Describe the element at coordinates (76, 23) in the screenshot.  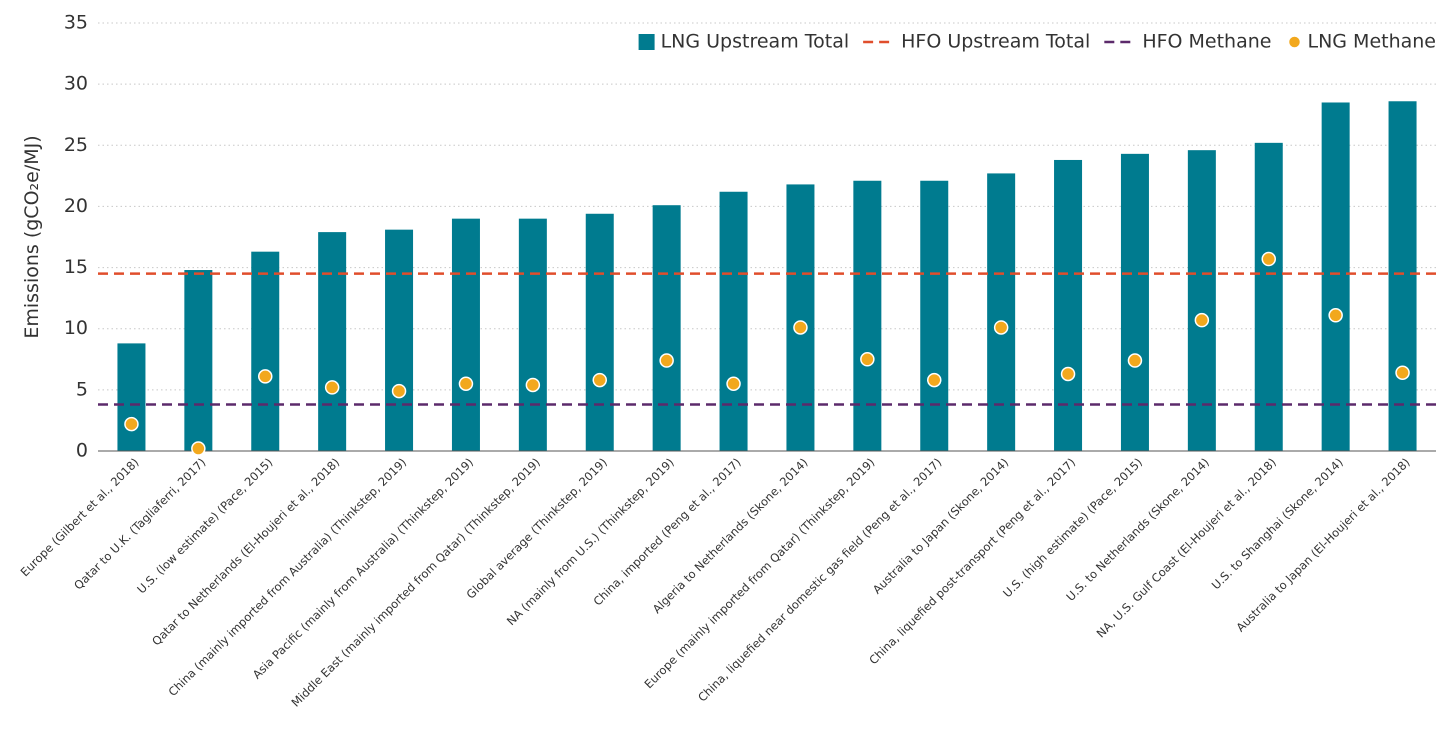
I see `y-tick-label: 35` at that location.